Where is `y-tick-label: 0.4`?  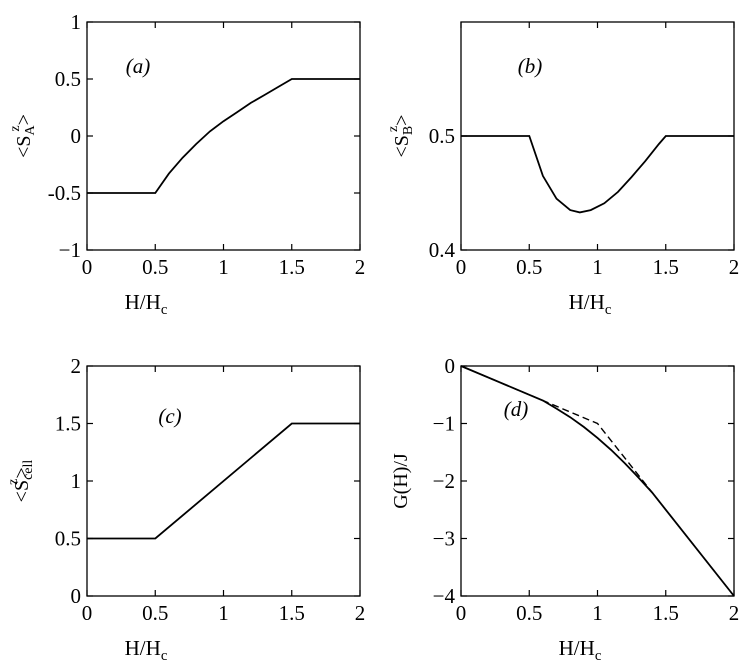
y-tick-label: 0.4 is located at coordinates (442, 250).